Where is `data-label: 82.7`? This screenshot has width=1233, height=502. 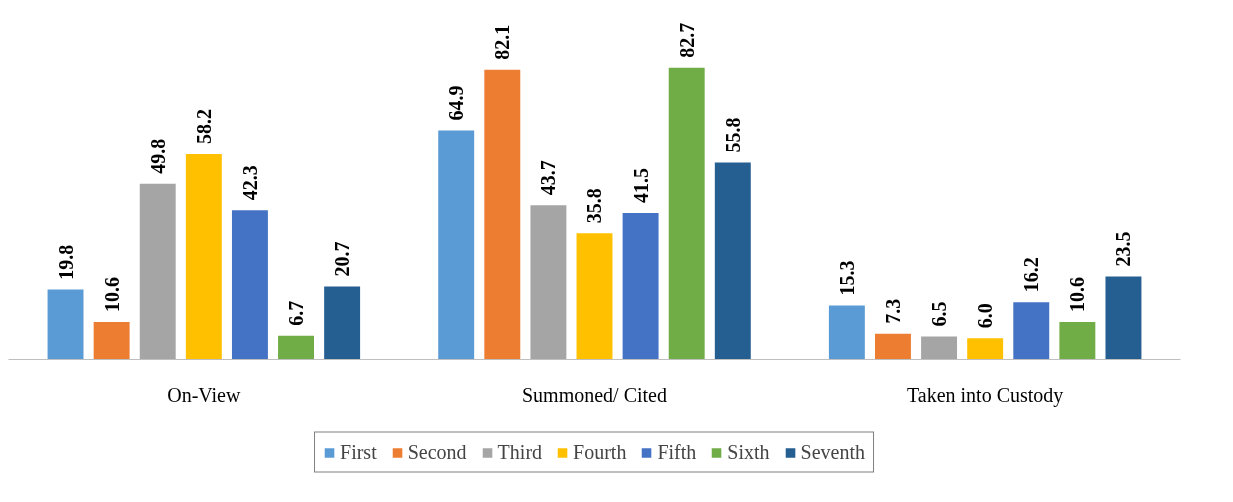
data-label: 82.7 is located at coordinates (686, 40).